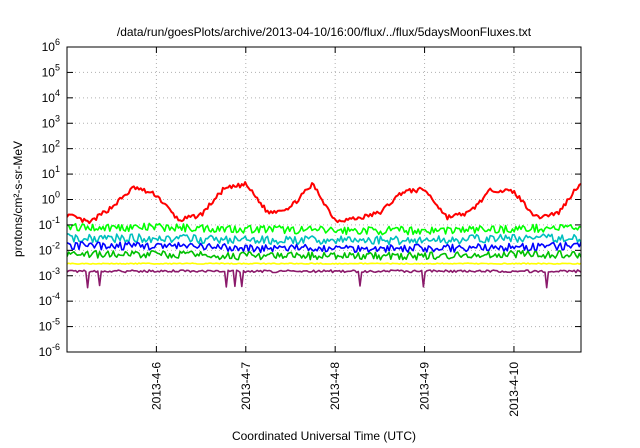 The image size is (640, 448). What do you see at coordinates (49, 223) in the screenshot?
I see `y-tick-label: 10⁻¹` at bounding box center [49, 223].